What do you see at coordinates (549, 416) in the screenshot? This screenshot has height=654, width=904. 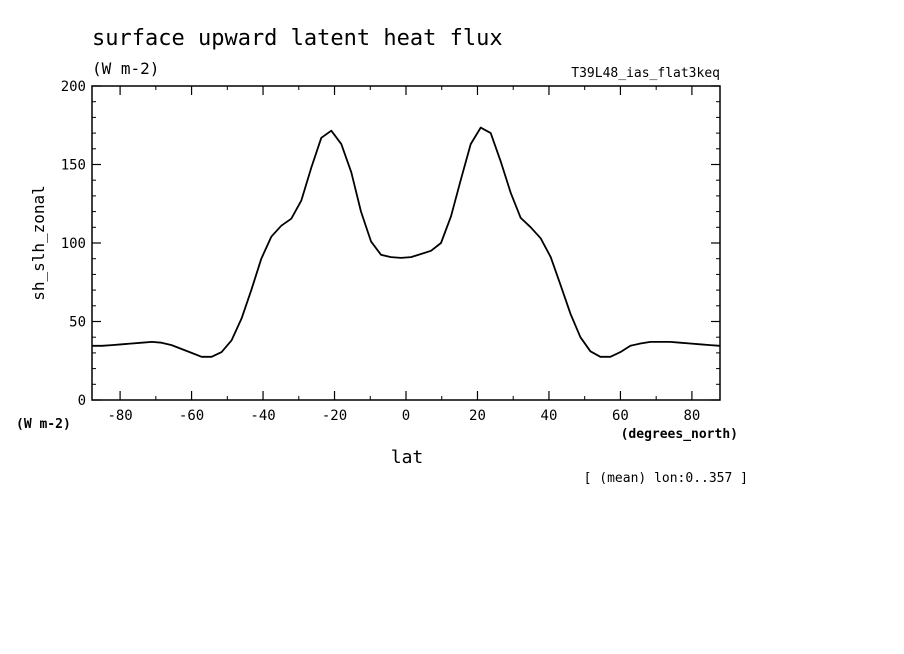 I see `x-tick-label: 40` at bounding box center [549, 416].